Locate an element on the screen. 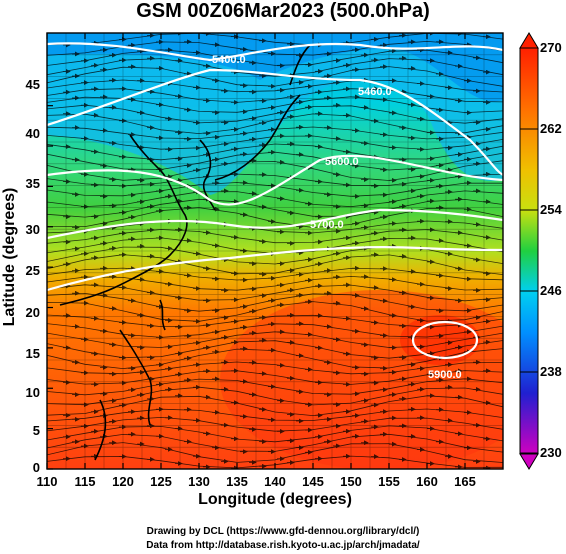 The width and height of the screenshot is (566, 554). y-tick-label: 45 is located at coordinates (32, 84).